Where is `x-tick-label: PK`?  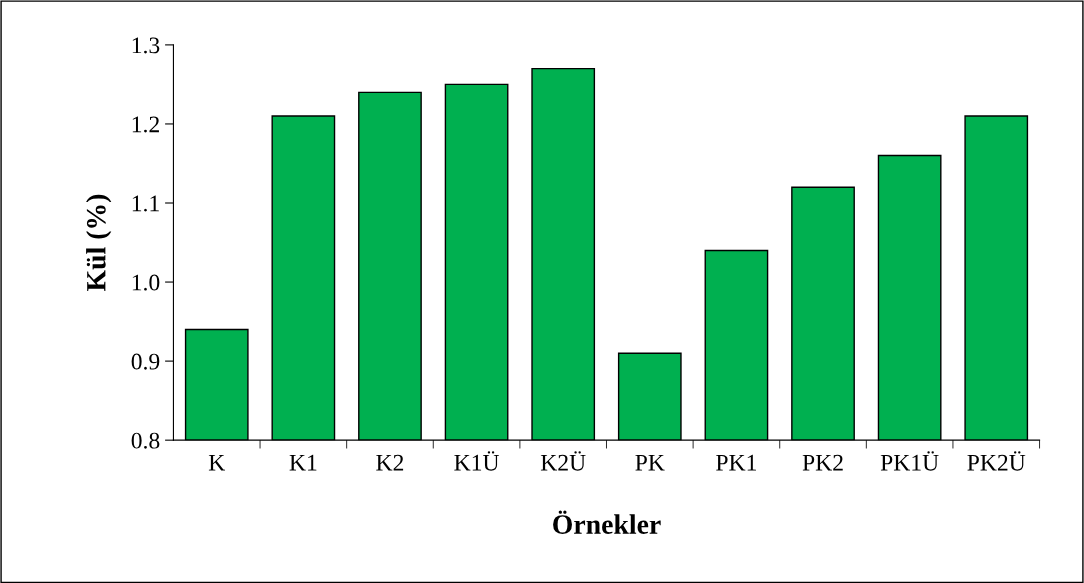
x-tick-label: PK is located at coordinates (650, 462).